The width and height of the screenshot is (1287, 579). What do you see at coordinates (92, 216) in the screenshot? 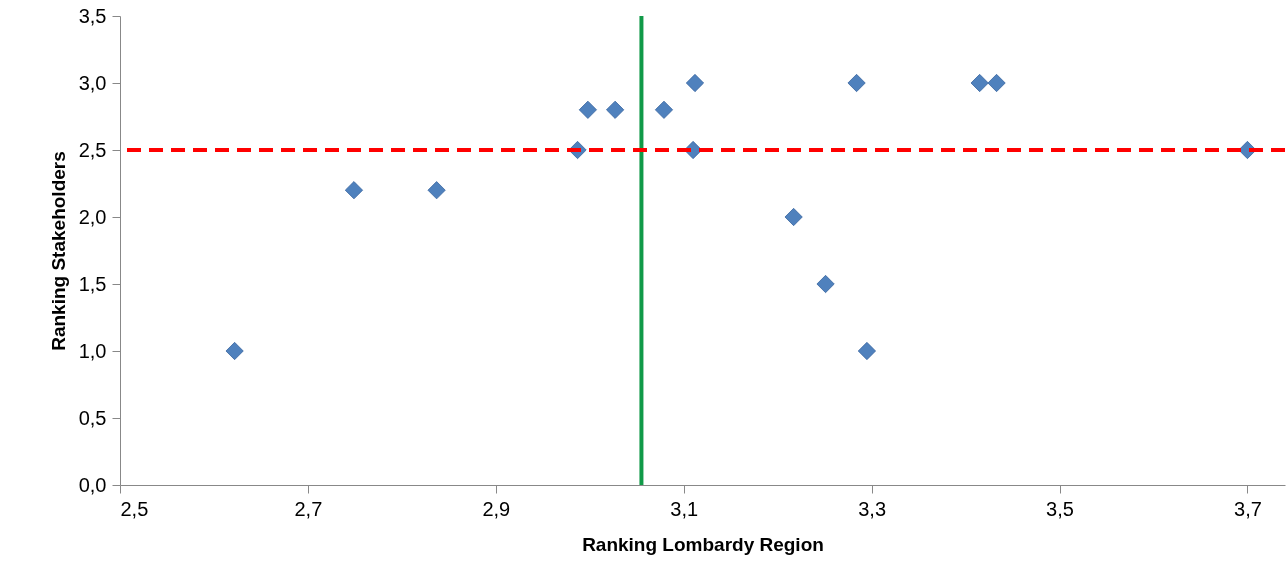
I see `y-tick-label: 2,0` at bounding box center [92, 216].